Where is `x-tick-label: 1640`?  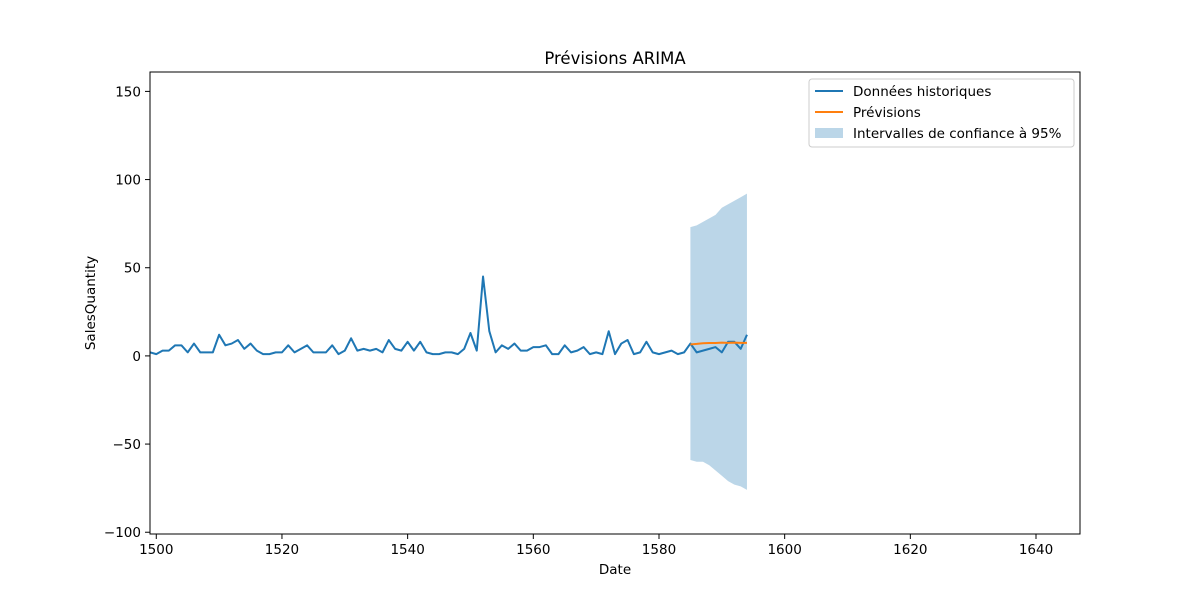 x-tick-label: 1640 is located at coordinates (1036, 550).